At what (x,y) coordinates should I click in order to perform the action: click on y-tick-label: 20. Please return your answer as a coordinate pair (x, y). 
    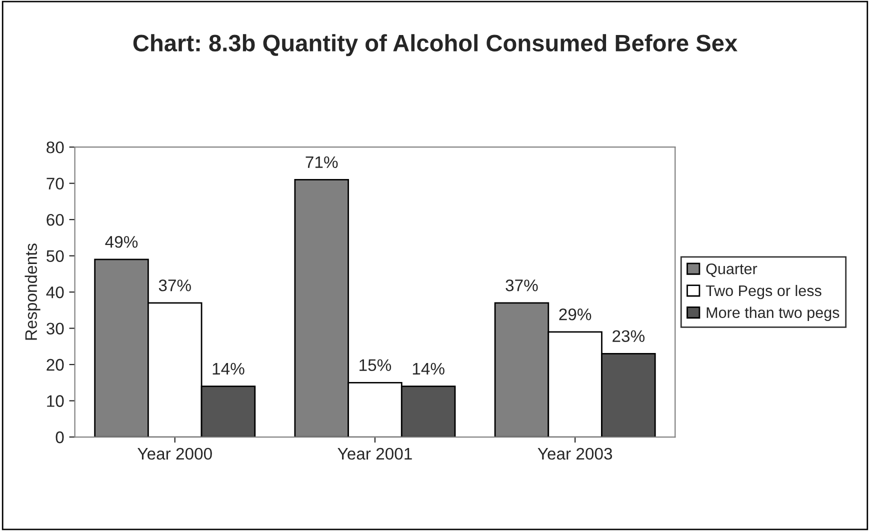
    Looking at the image, I should click on (55, 364).